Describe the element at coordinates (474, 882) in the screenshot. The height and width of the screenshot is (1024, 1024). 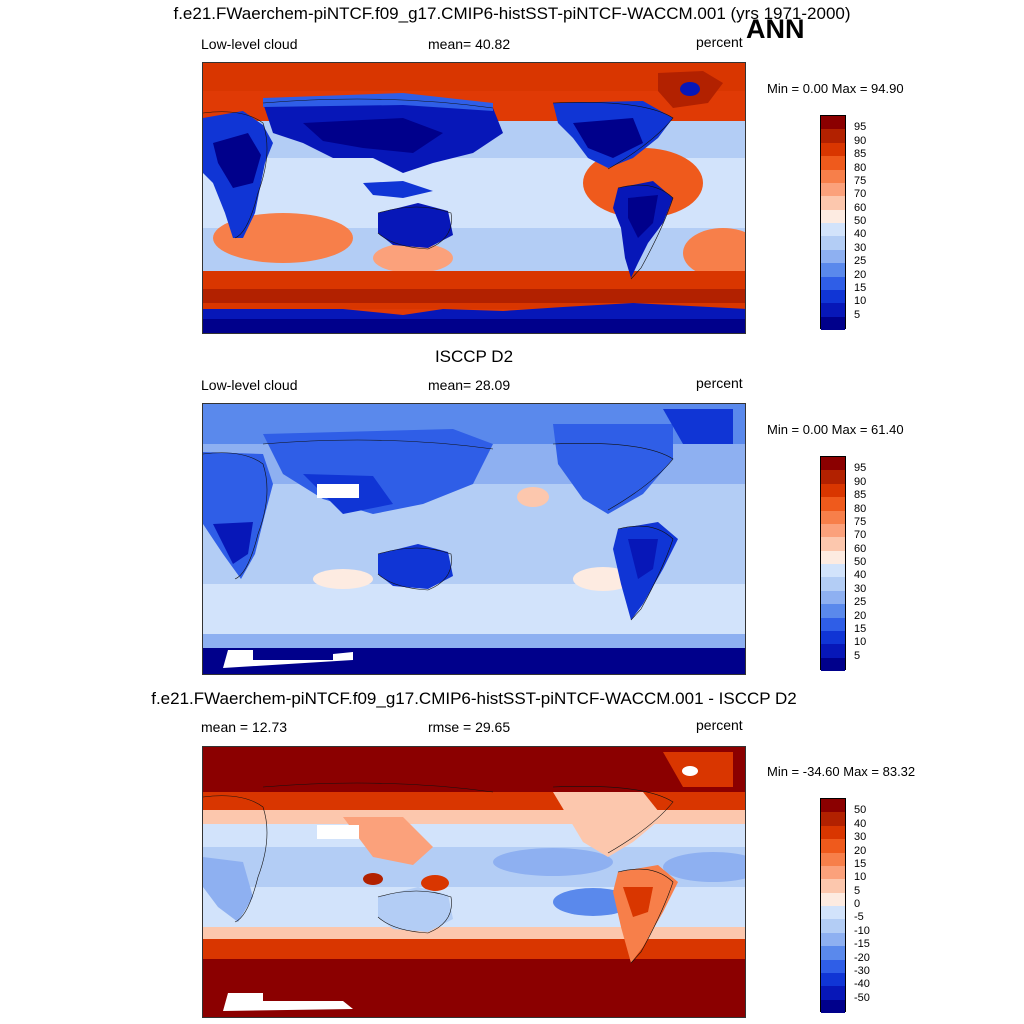
I see `panel3-map` at that location.